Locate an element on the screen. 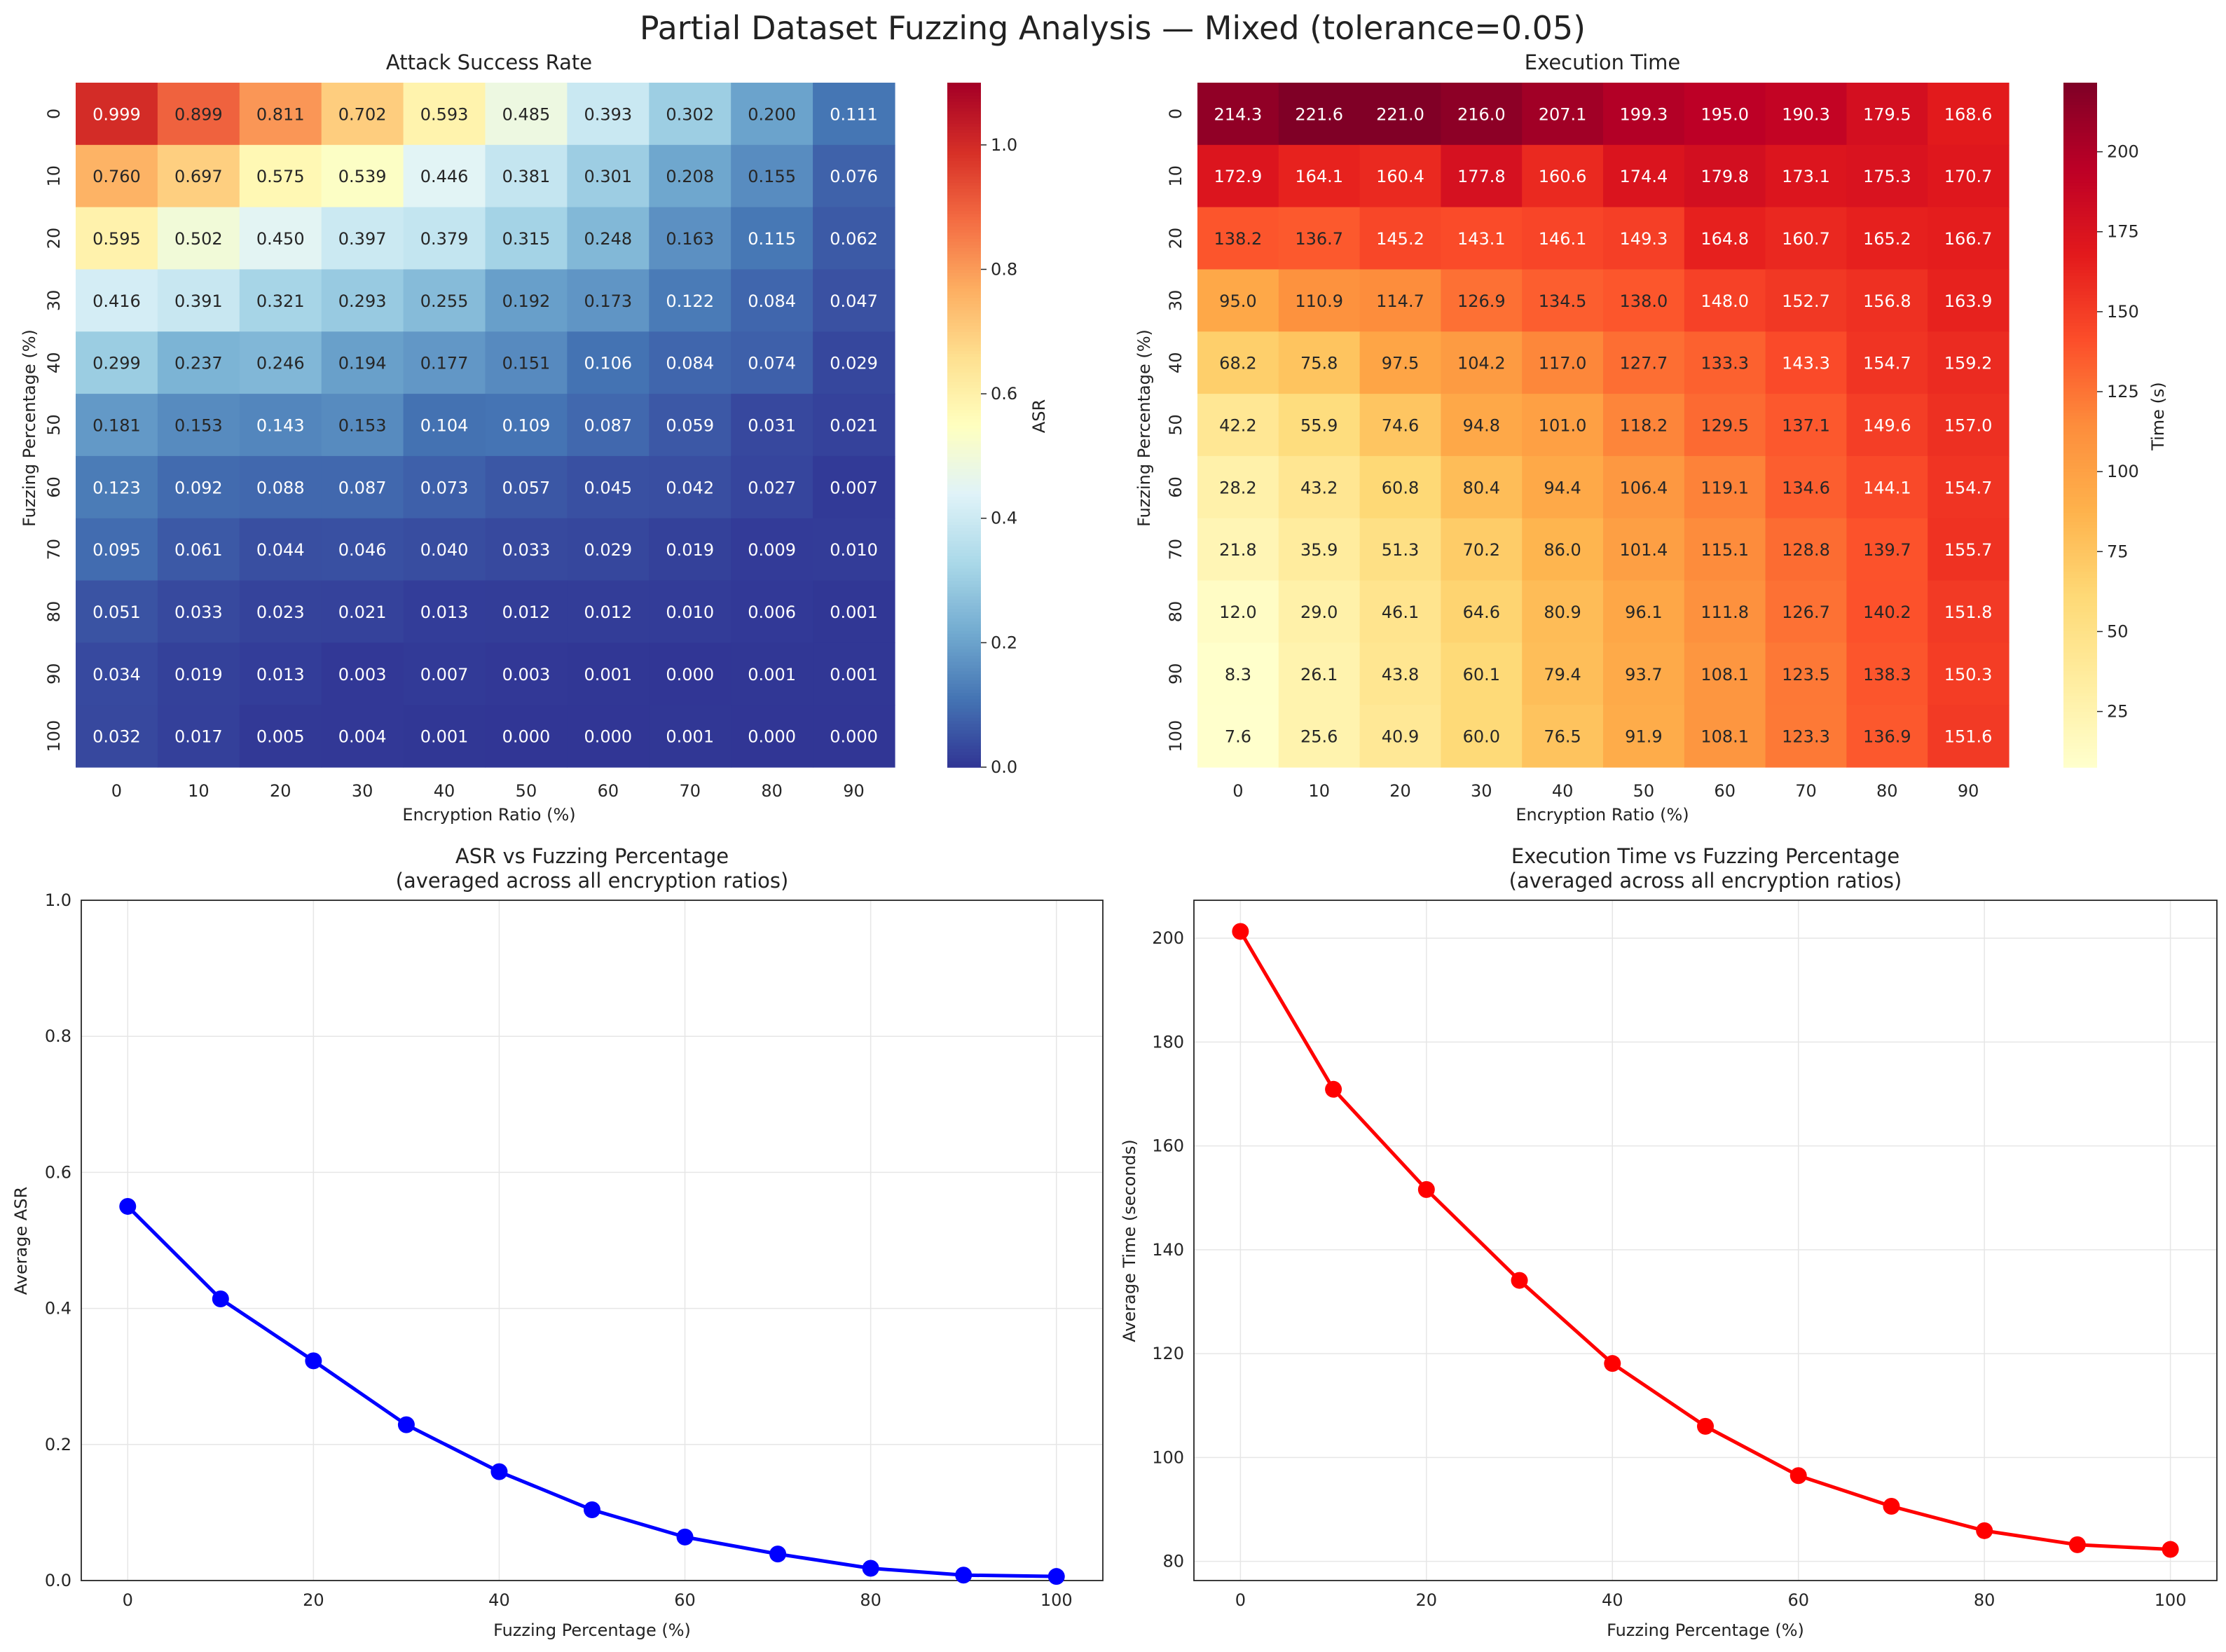 This screenshot has height=1652, width=2226. y-tick-label: 140 is located at coordinates (1168, 1250).